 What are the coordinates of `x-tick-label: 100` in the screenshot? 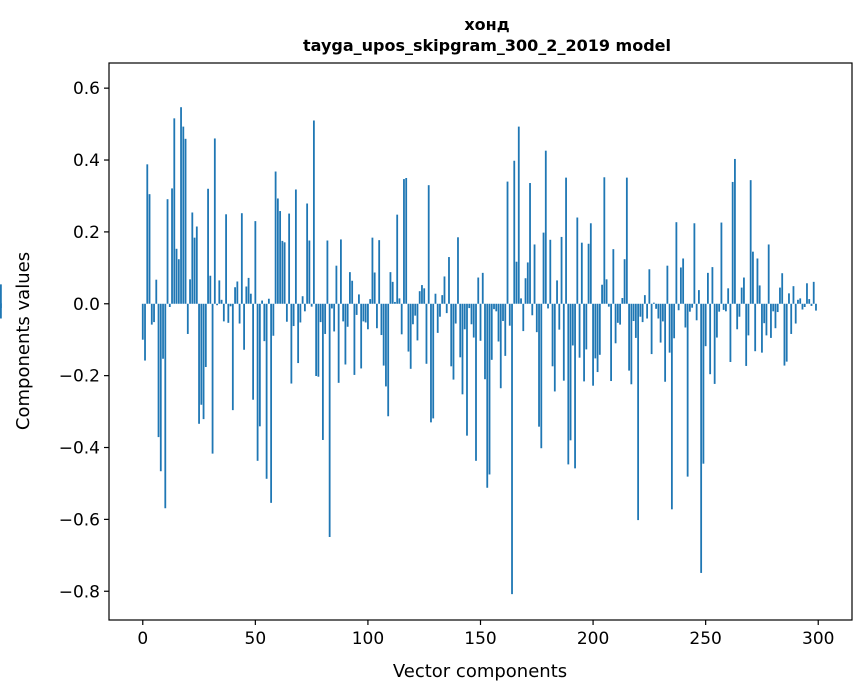 It's located at (368, 639).